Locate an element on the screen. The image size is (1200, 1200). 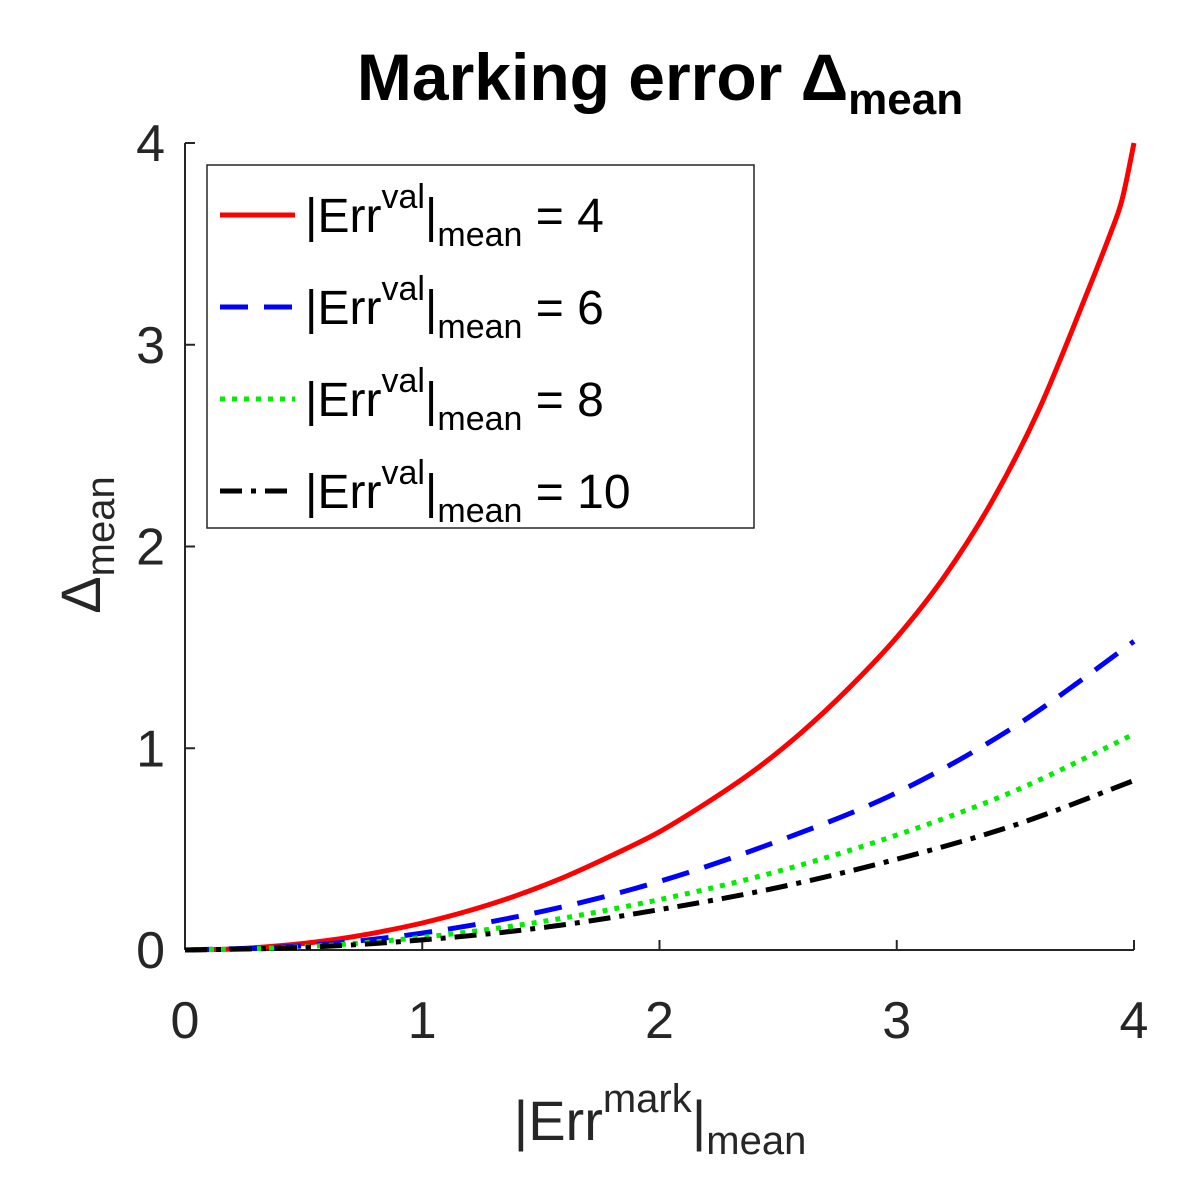
y-axis-label-sub: mean is located at coordinates (101, 526).